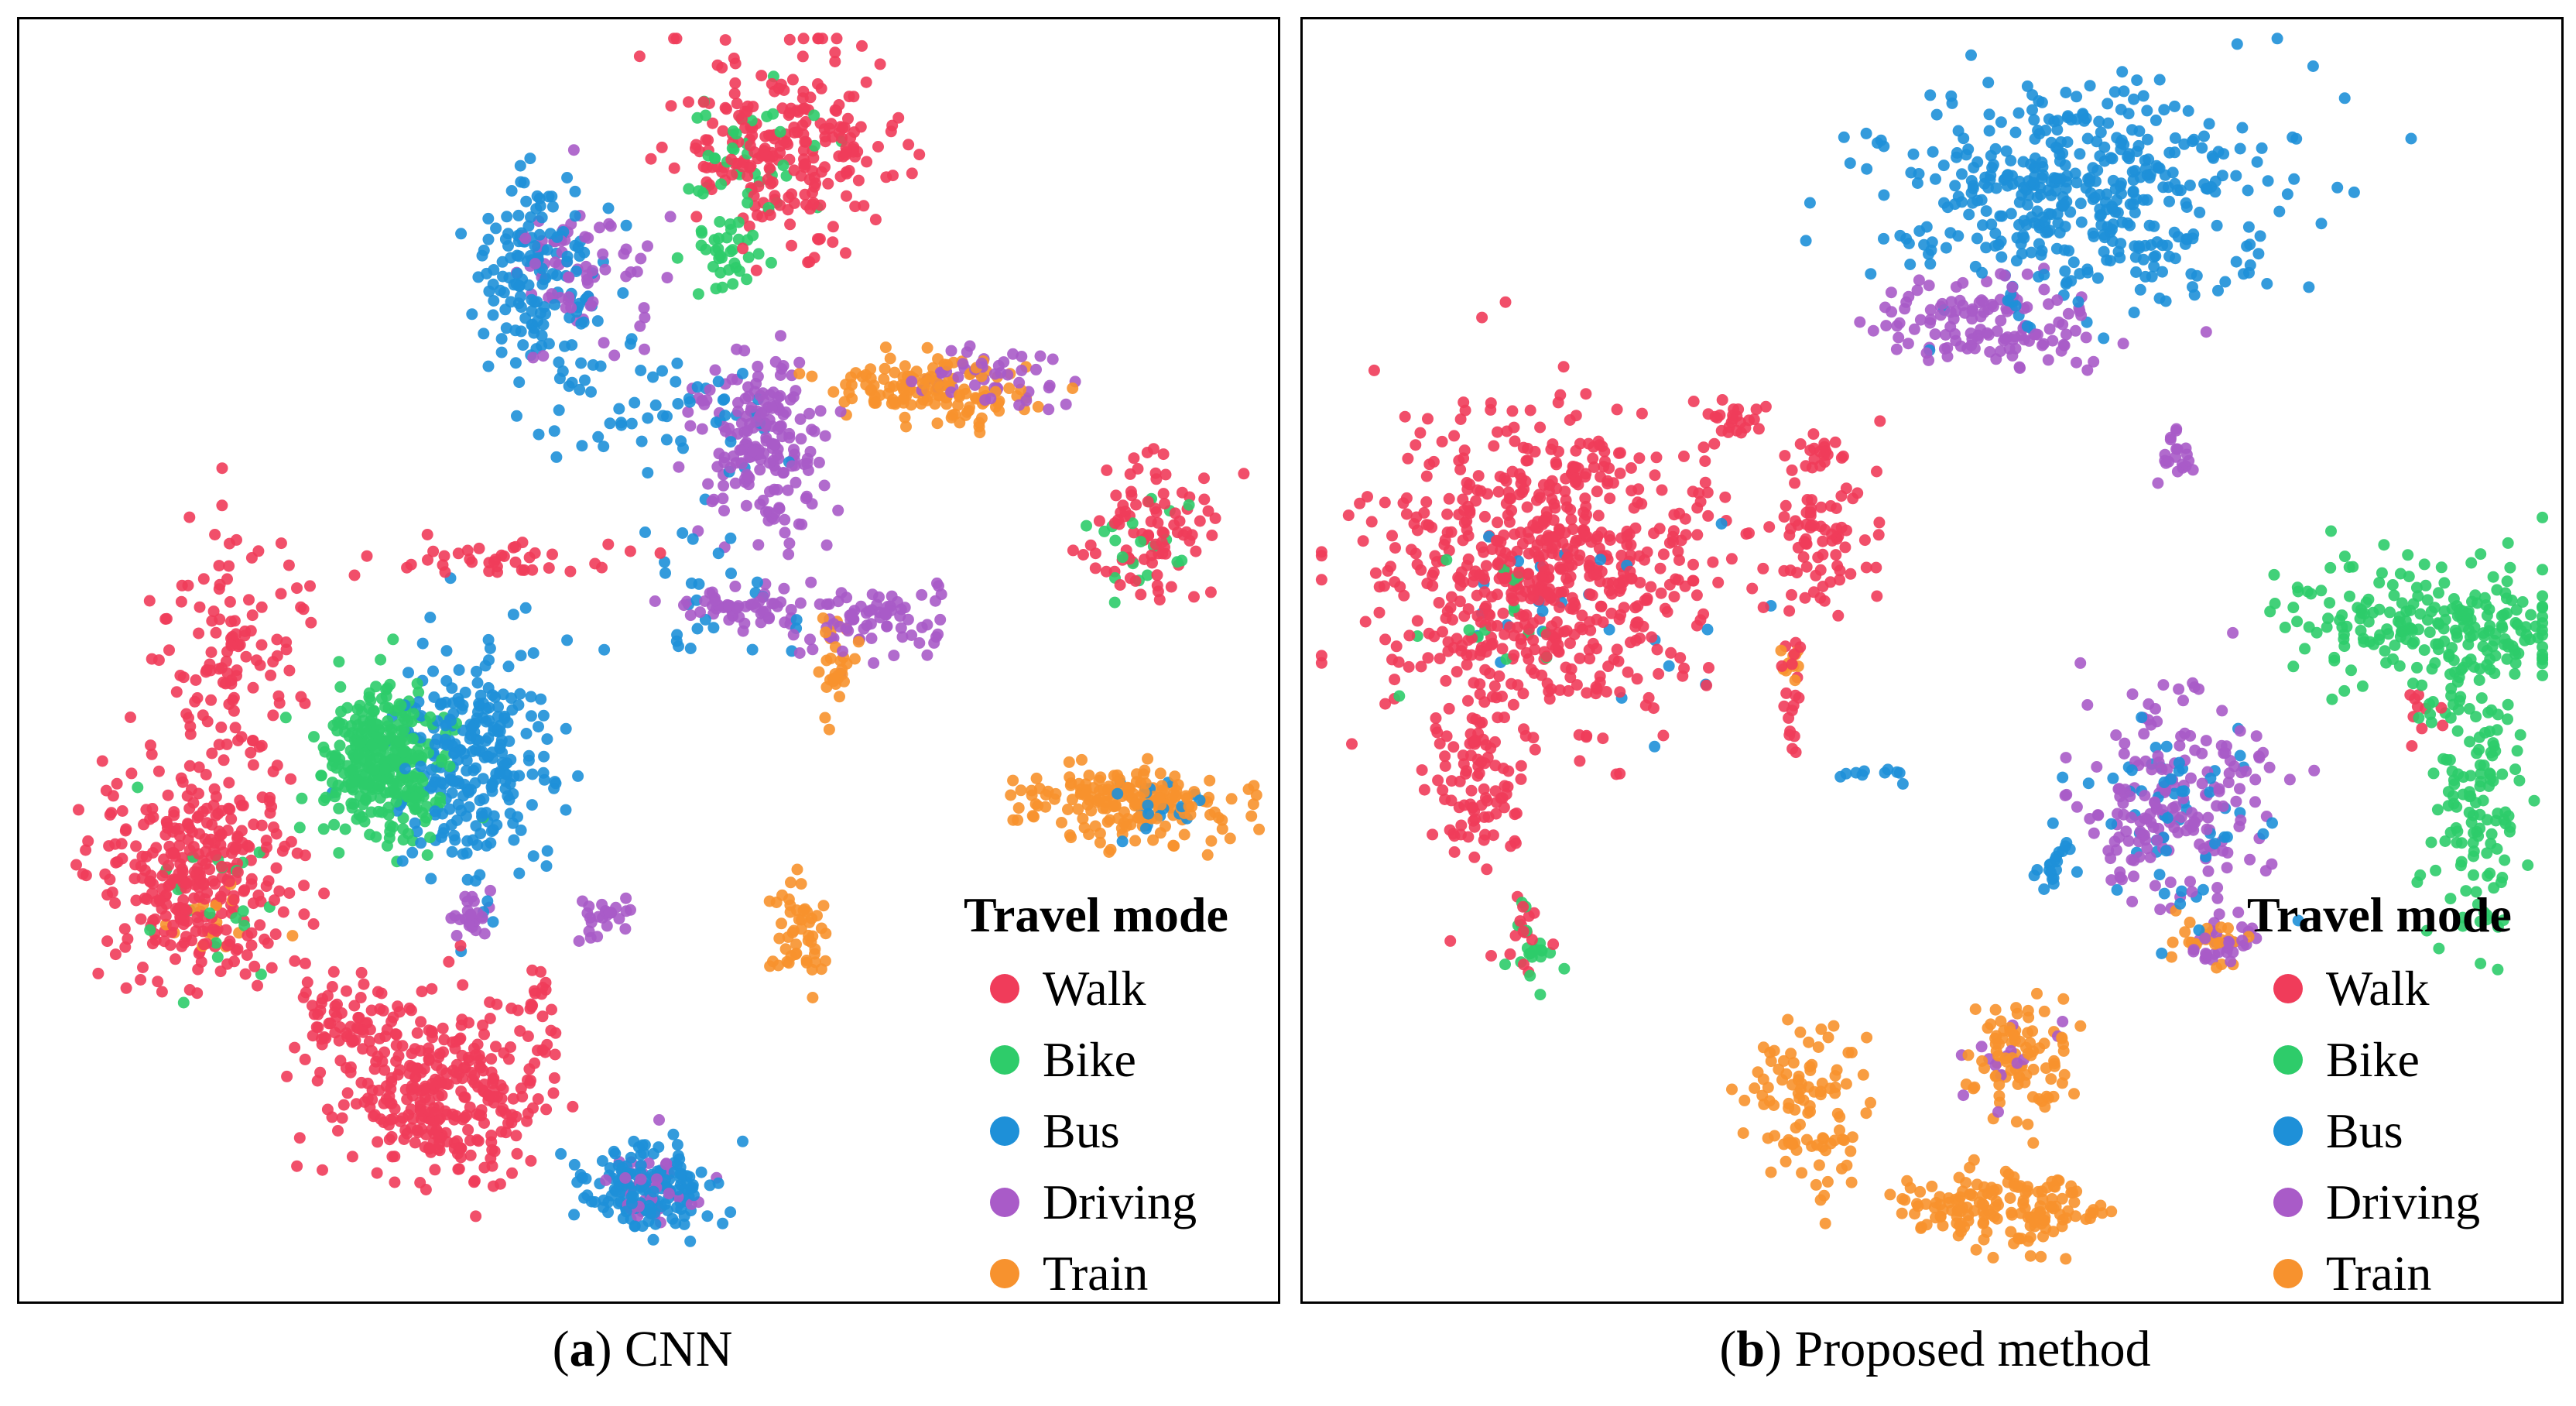 This screenshot has width=2576, height=1406. Describe the element at coordinates (1089, 1059) in the screenshot. I see `legend-label-bike: Bike` at that location.